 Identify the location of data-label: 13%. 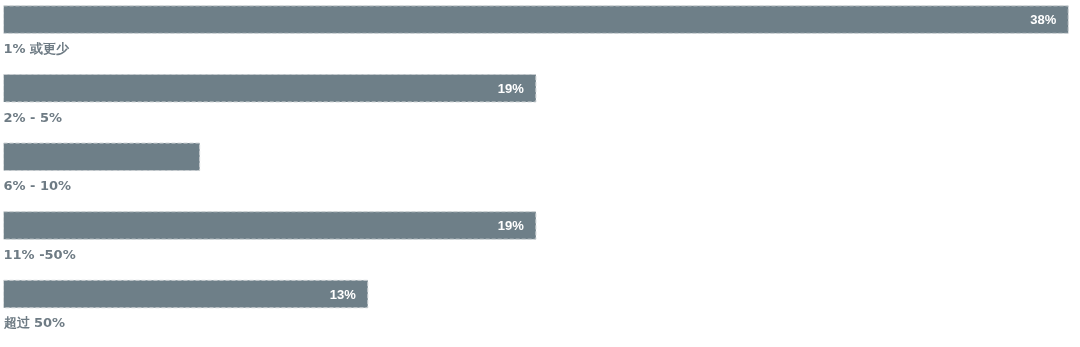
(343, 294).